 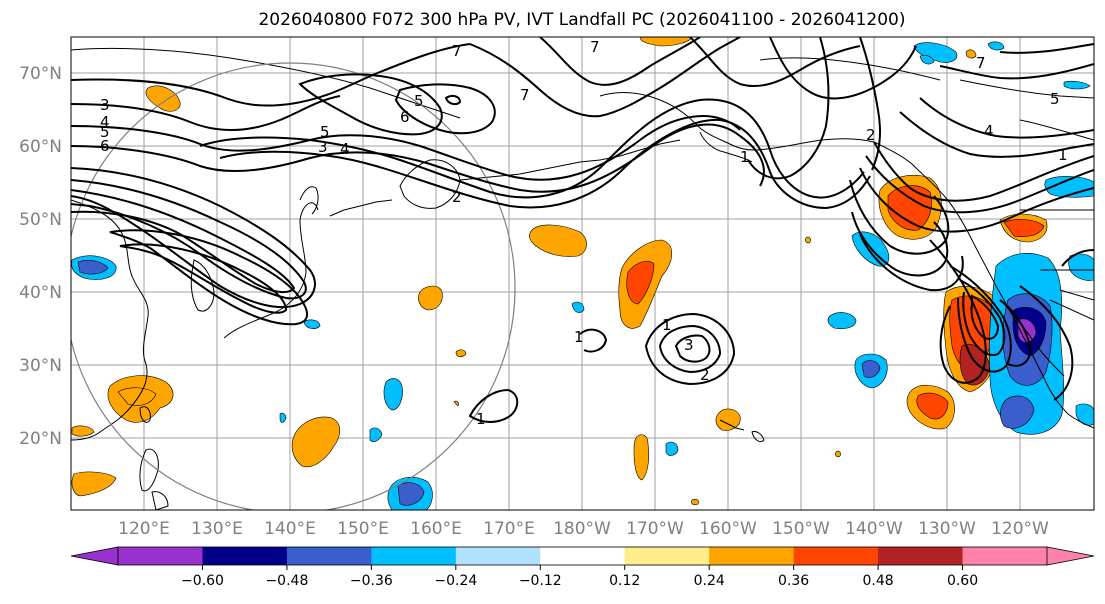 I want to click on colorbar-tick-label: −0.24, so click(x=455, y=581).